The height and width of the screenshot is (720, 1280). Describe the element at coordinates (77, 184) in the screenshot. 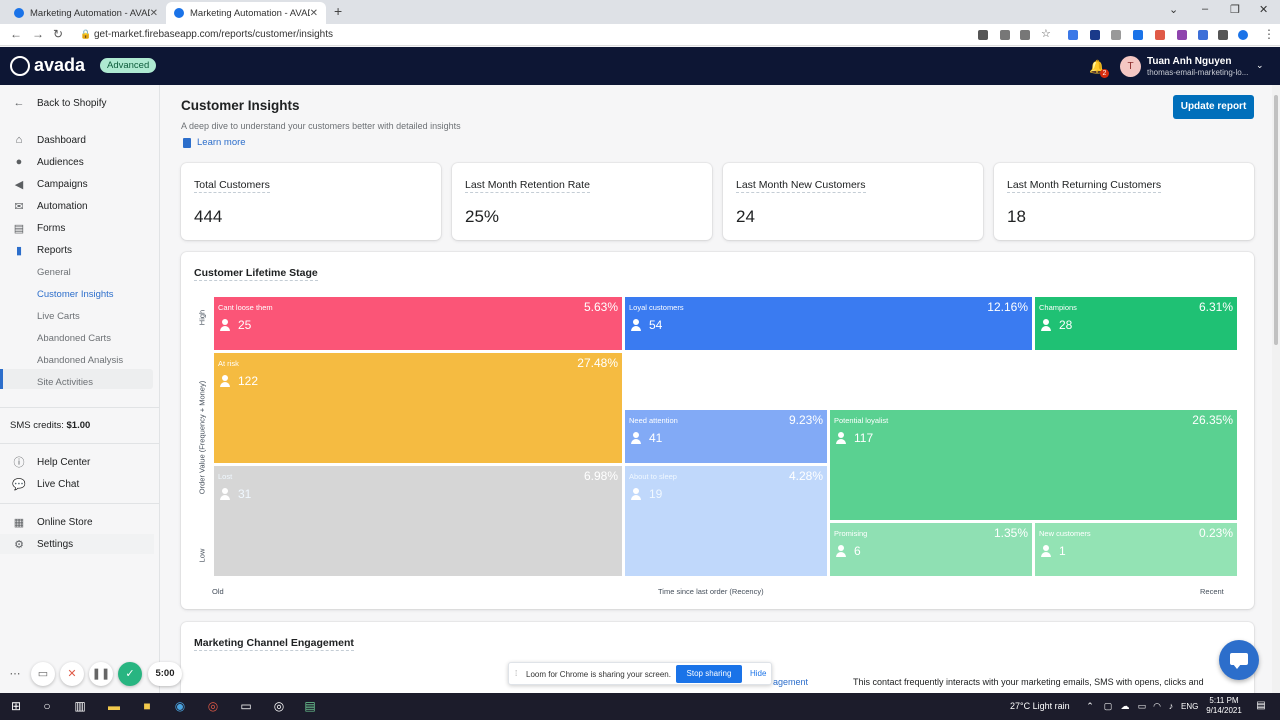

I see `sidebar-item-campaigns: ◀ Campaigns` at that location.